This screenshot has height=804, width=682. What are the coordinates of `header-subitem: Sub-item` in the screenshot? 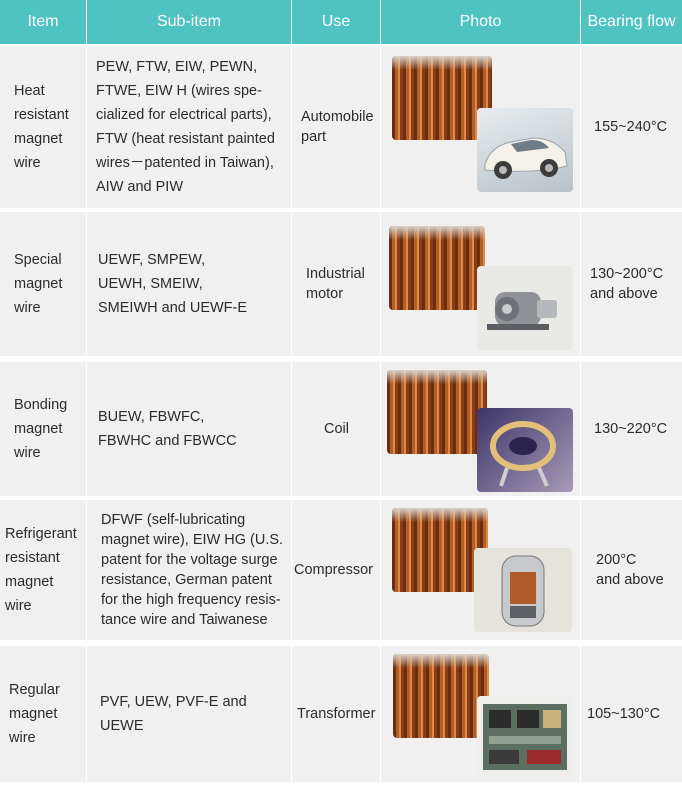 It's located at (189, 22).